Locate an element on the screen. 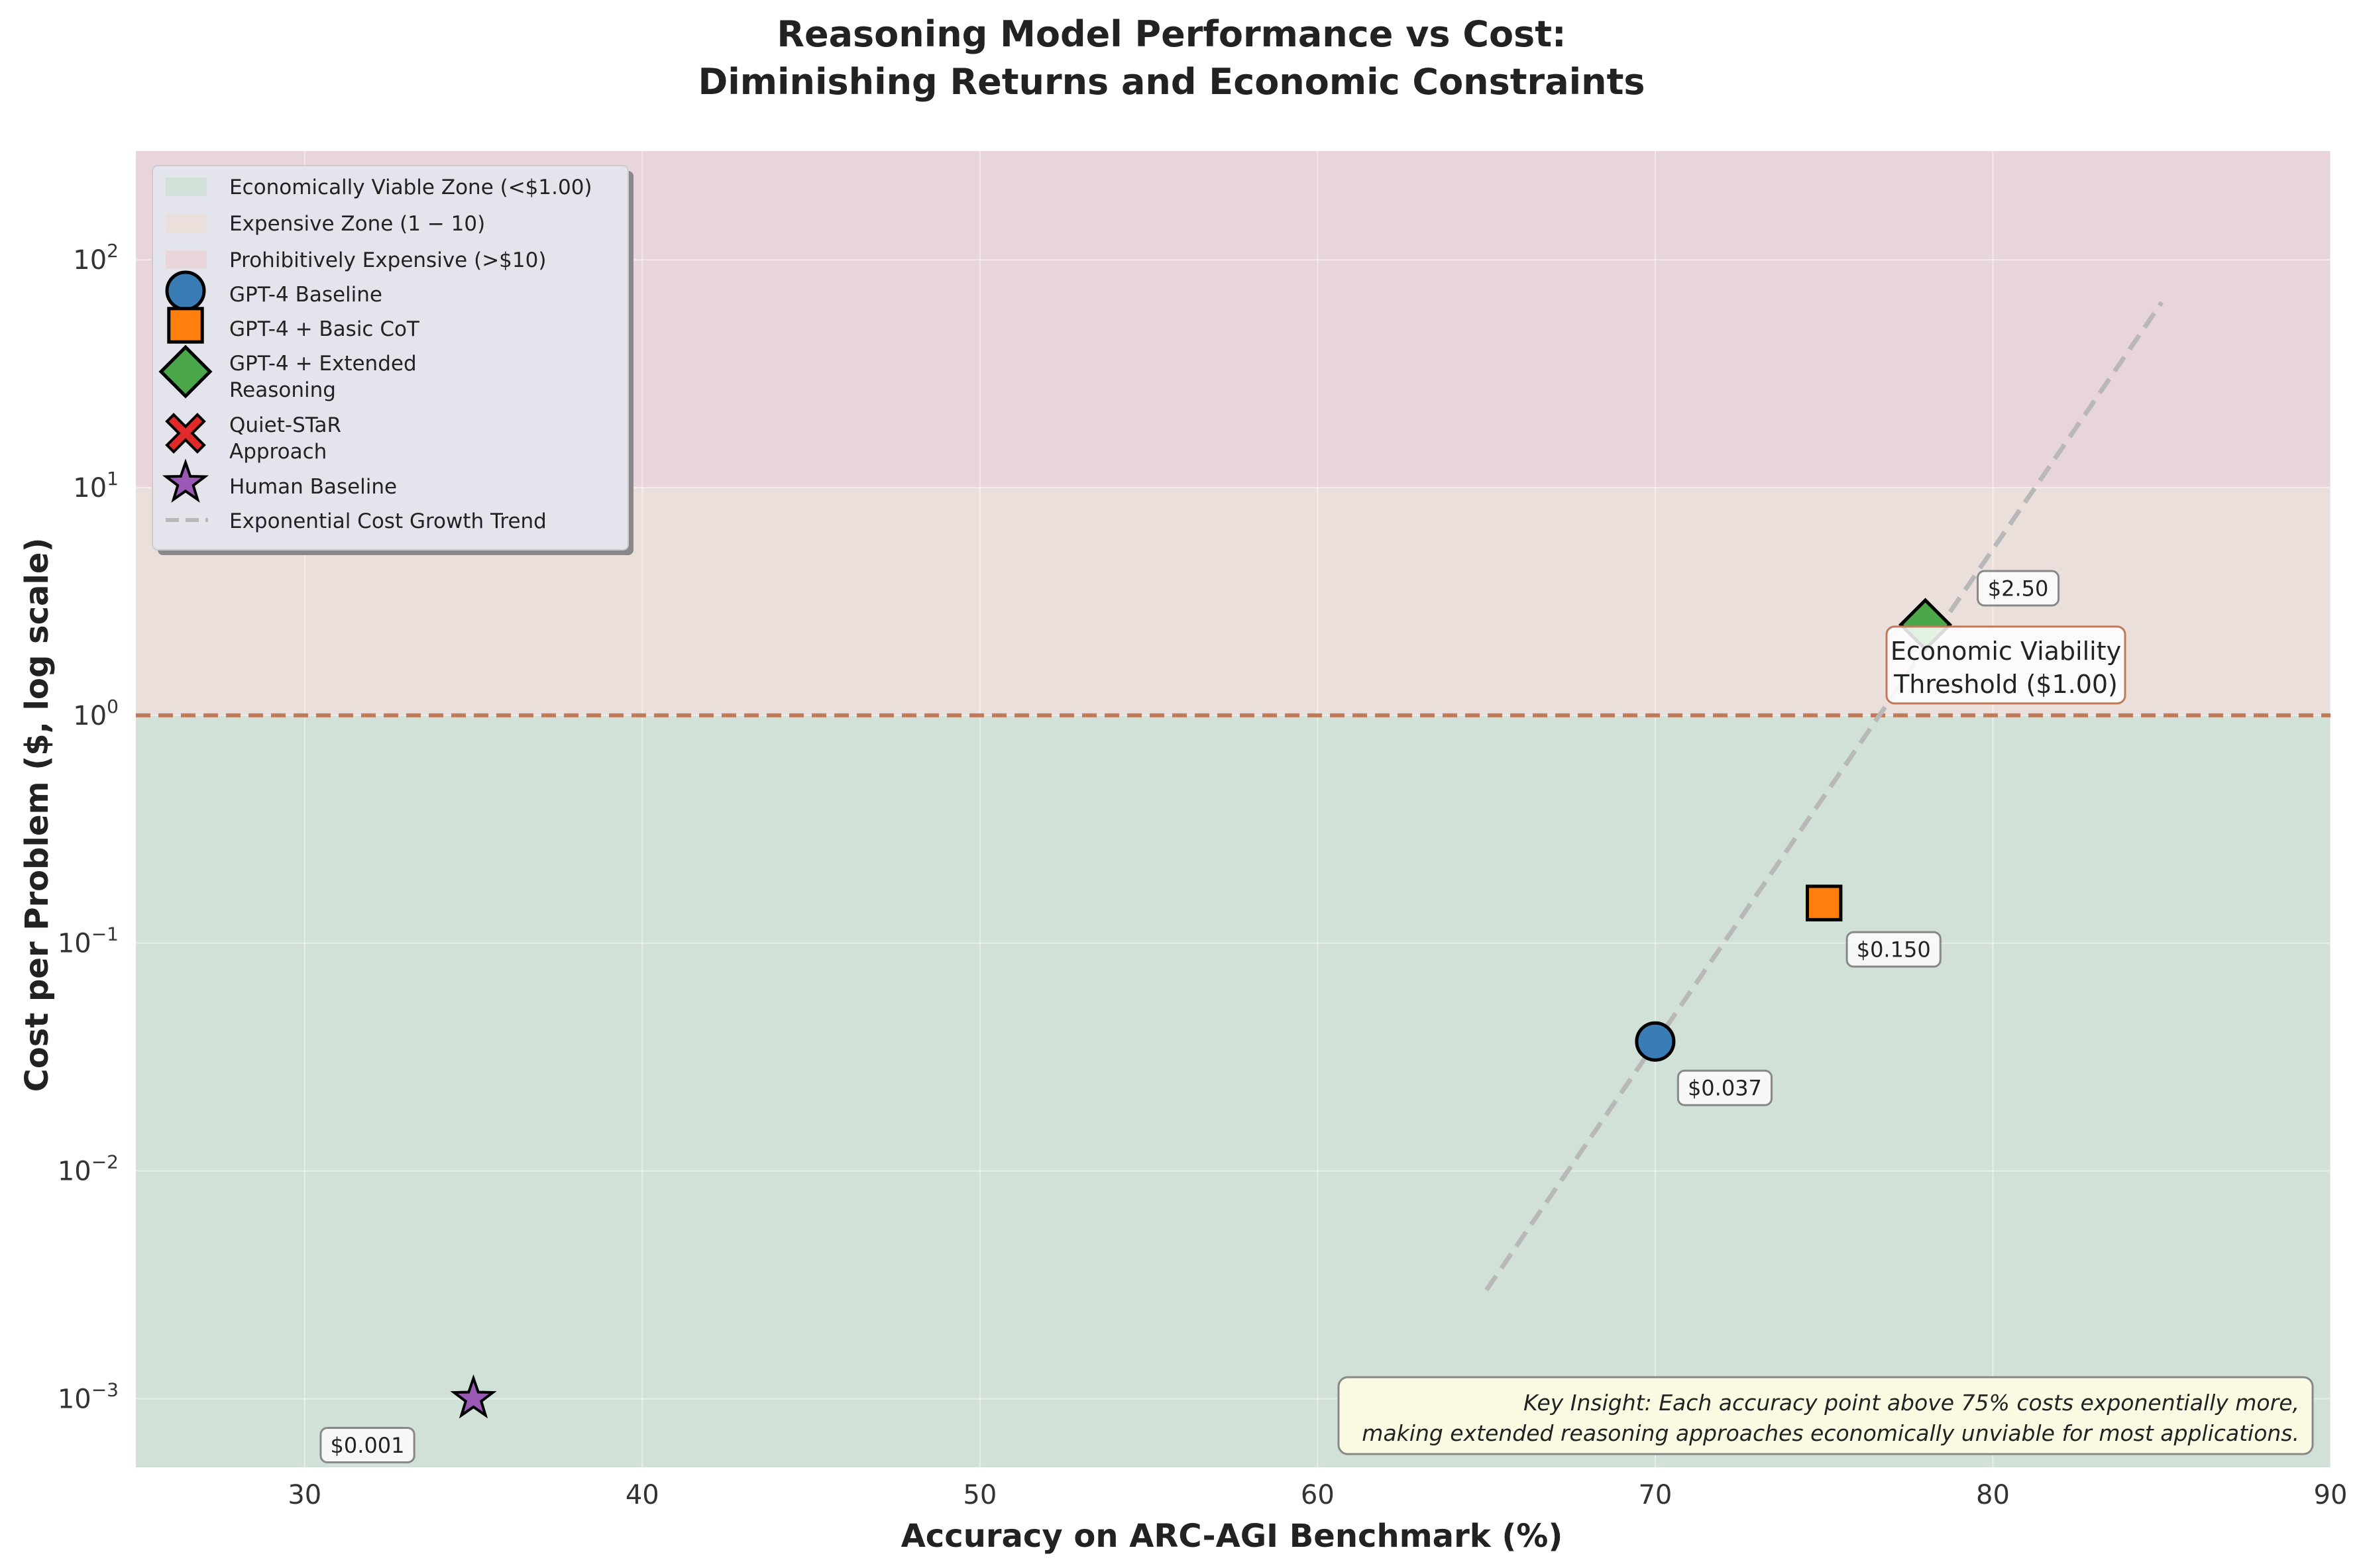 The width and height of the screenshot is (2361, 1568). x-tick-label: 50 is located at coordinates (980, 1495).